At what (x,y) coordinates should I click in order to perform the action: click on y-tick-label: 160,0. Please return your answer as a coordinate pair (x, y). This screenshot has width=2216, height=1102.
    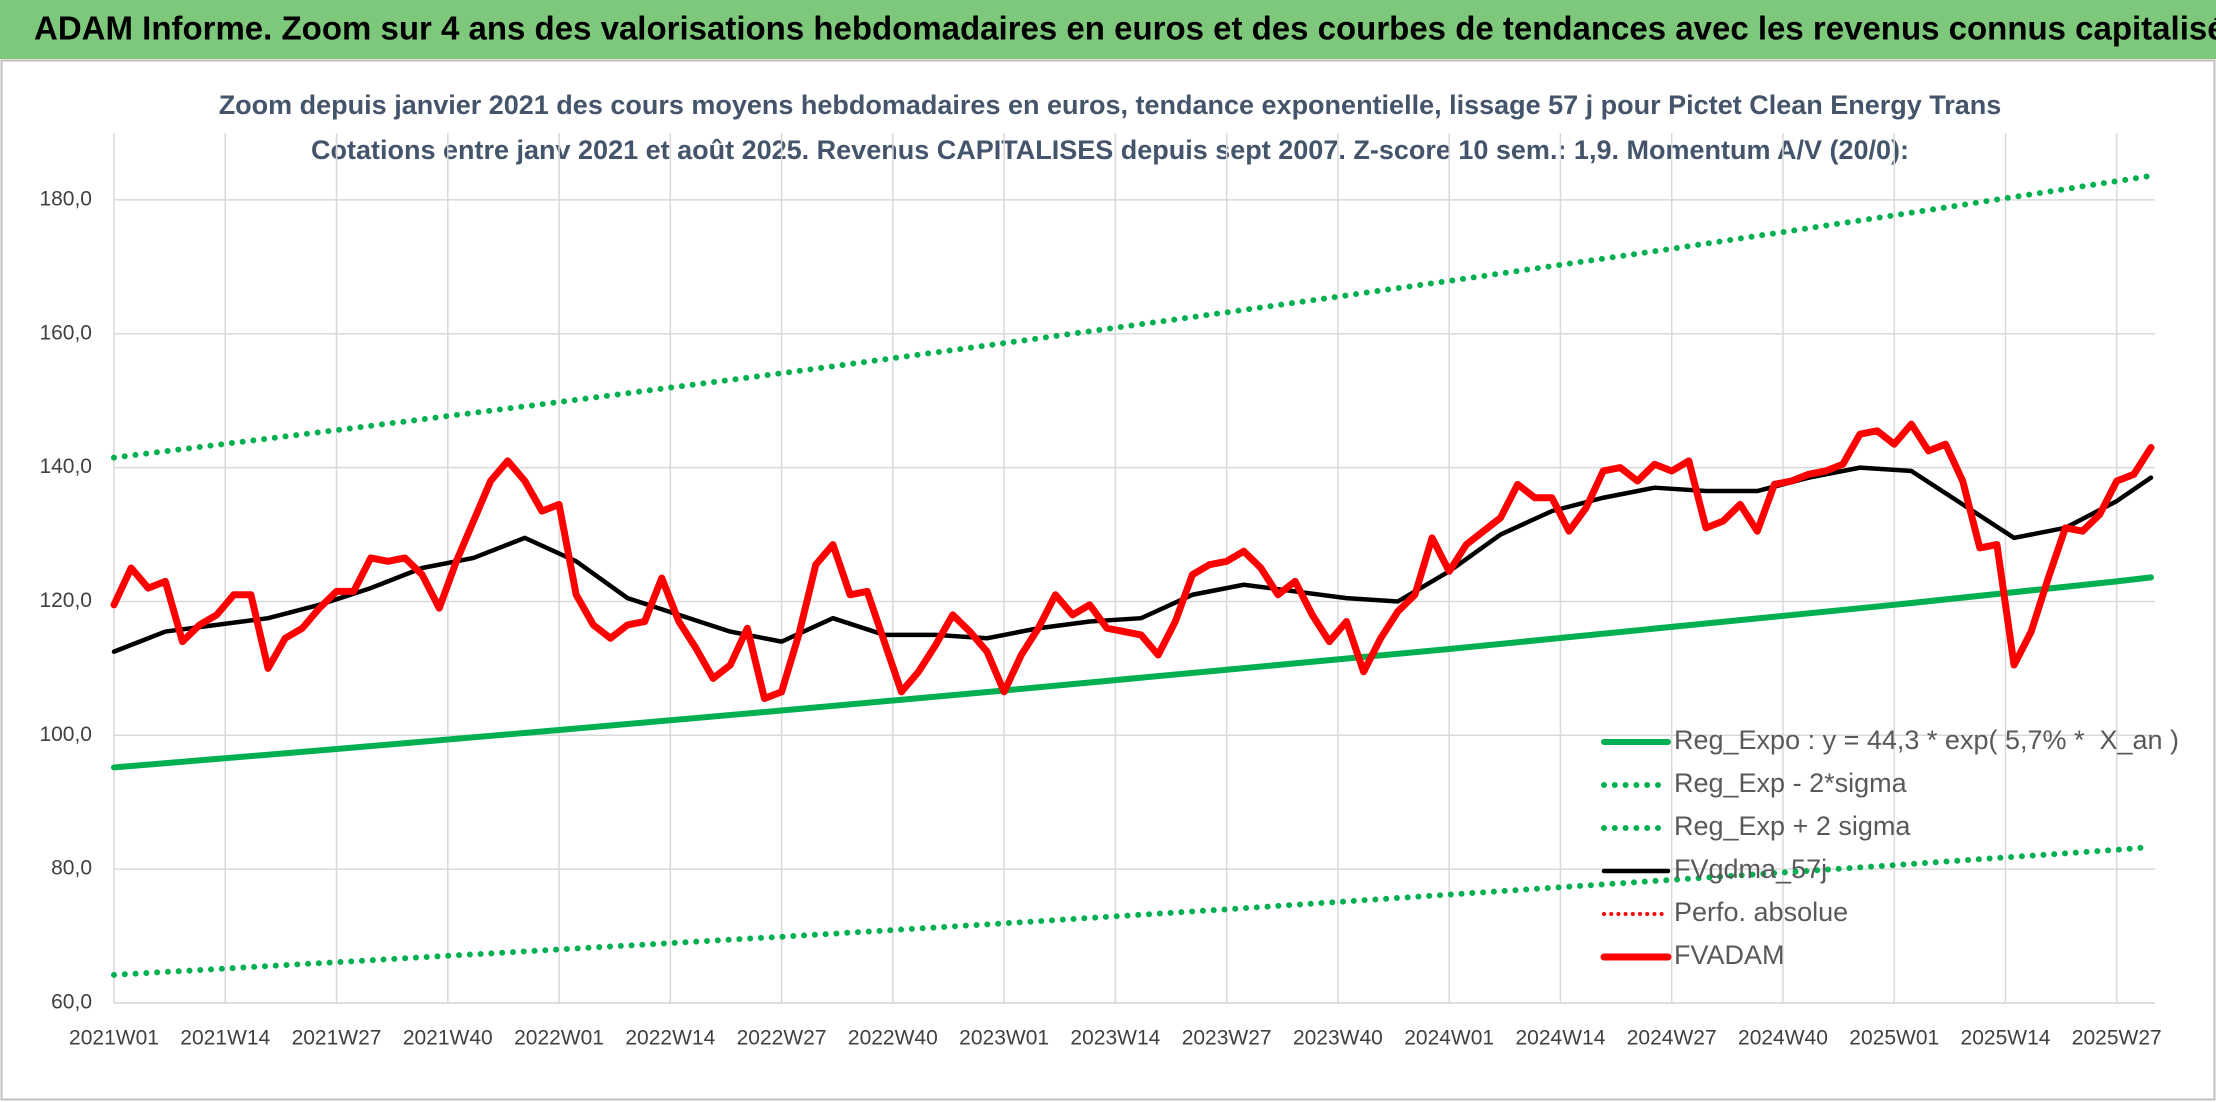
    Looking at the image, I should click on (65, 332).